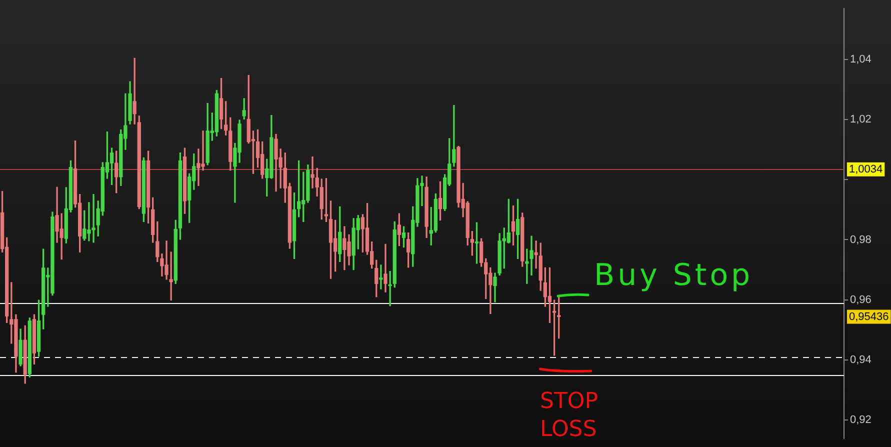  What do you see at coordinates (569, 416) in the screenshot?
I see `annotation: STOP LOSS` at bounding box center [569, 416].